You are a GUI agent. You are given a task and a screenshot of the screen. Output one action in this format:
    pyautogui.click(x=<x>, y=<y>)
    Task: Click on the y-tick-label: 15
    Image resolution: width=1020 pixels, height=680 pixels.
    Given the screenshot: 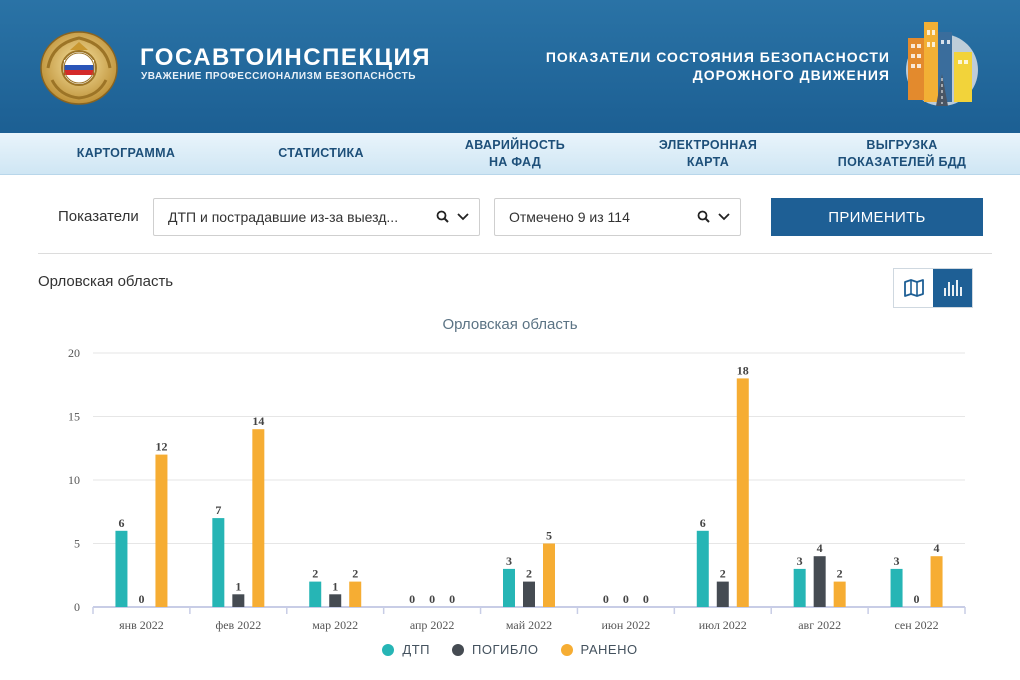 What is the action you would take?
    pyautogui.click(x=74, y=417)
    